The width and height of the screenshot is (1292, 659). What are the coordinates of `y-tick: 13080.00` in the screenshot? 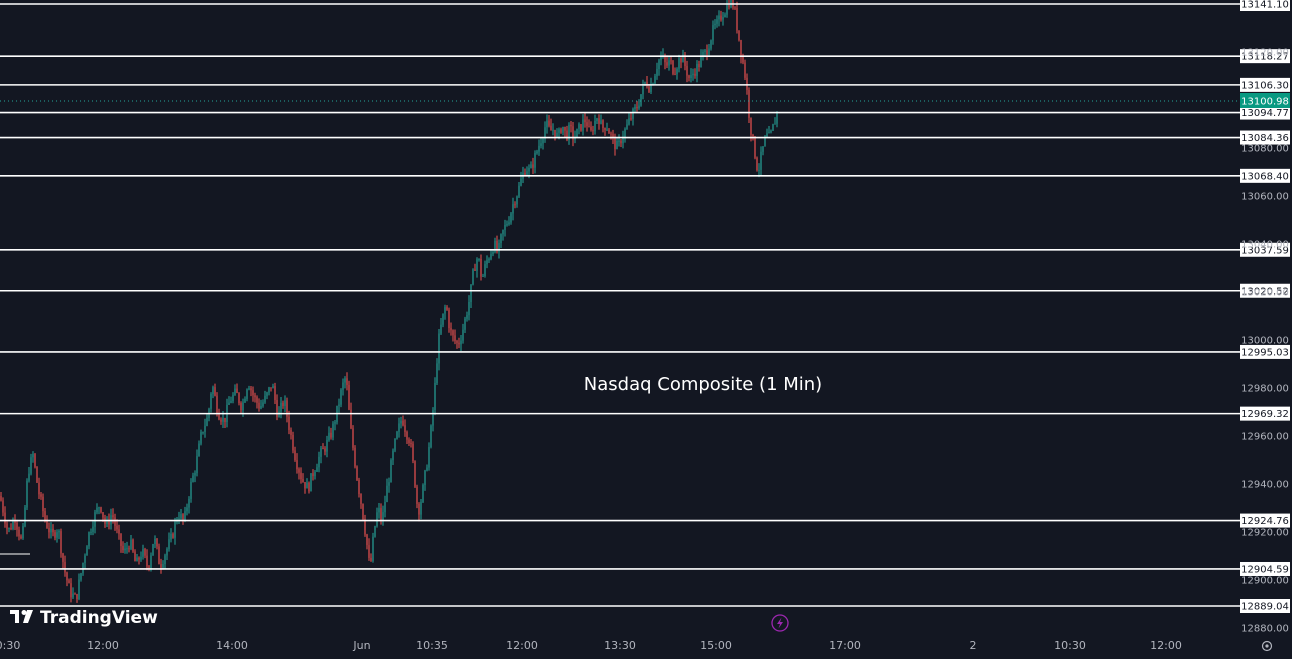 It's located at (1265, 149).